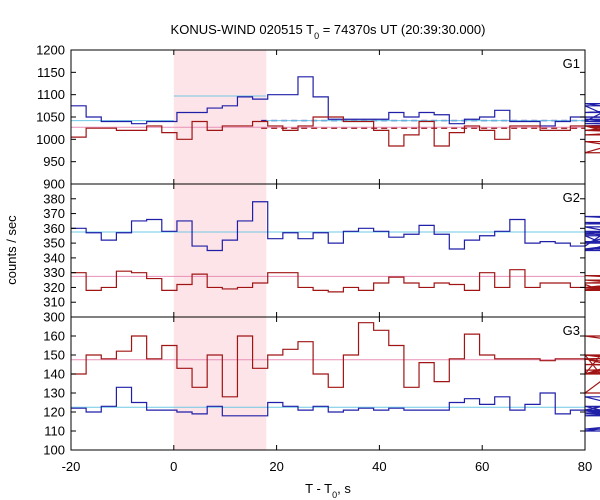  I want to click on x-tick-label: 60, so click(482, 466).